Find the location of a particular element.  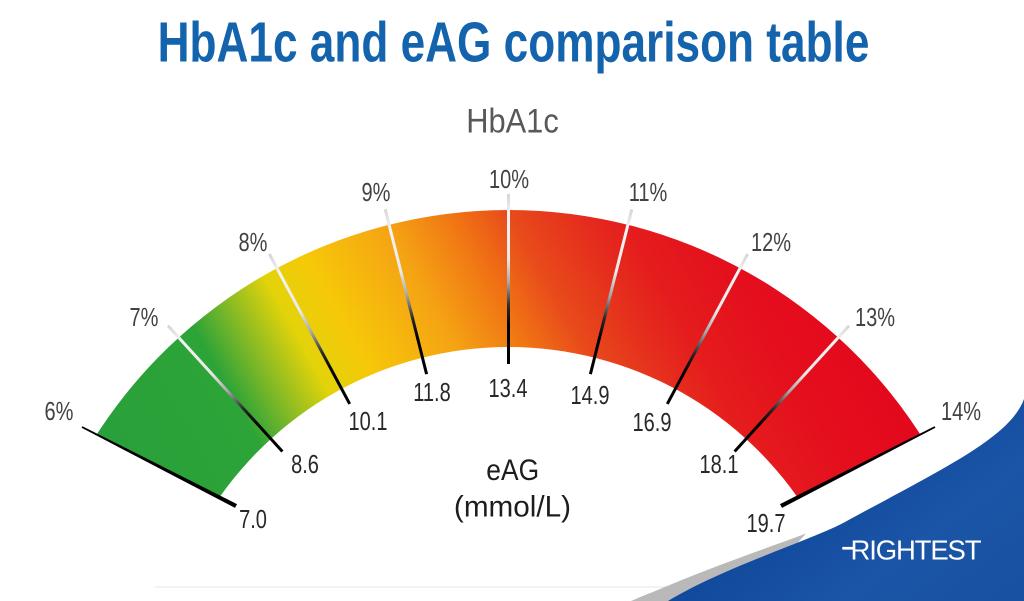

svg-text: 14.9 is located at coordinates (590, 394).